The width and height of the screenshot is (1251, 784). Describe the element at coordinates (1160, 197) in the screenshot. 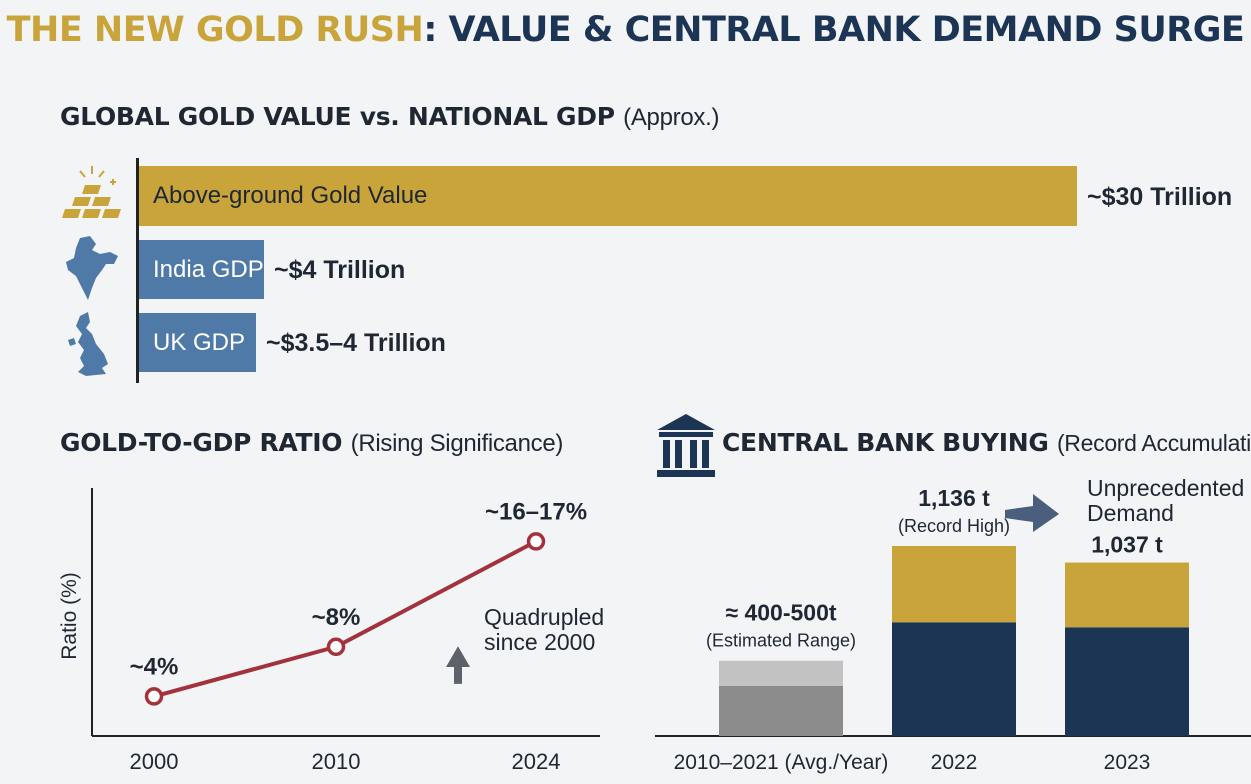

I see `bar-value-gold: ~$30 Trillion` at that location.